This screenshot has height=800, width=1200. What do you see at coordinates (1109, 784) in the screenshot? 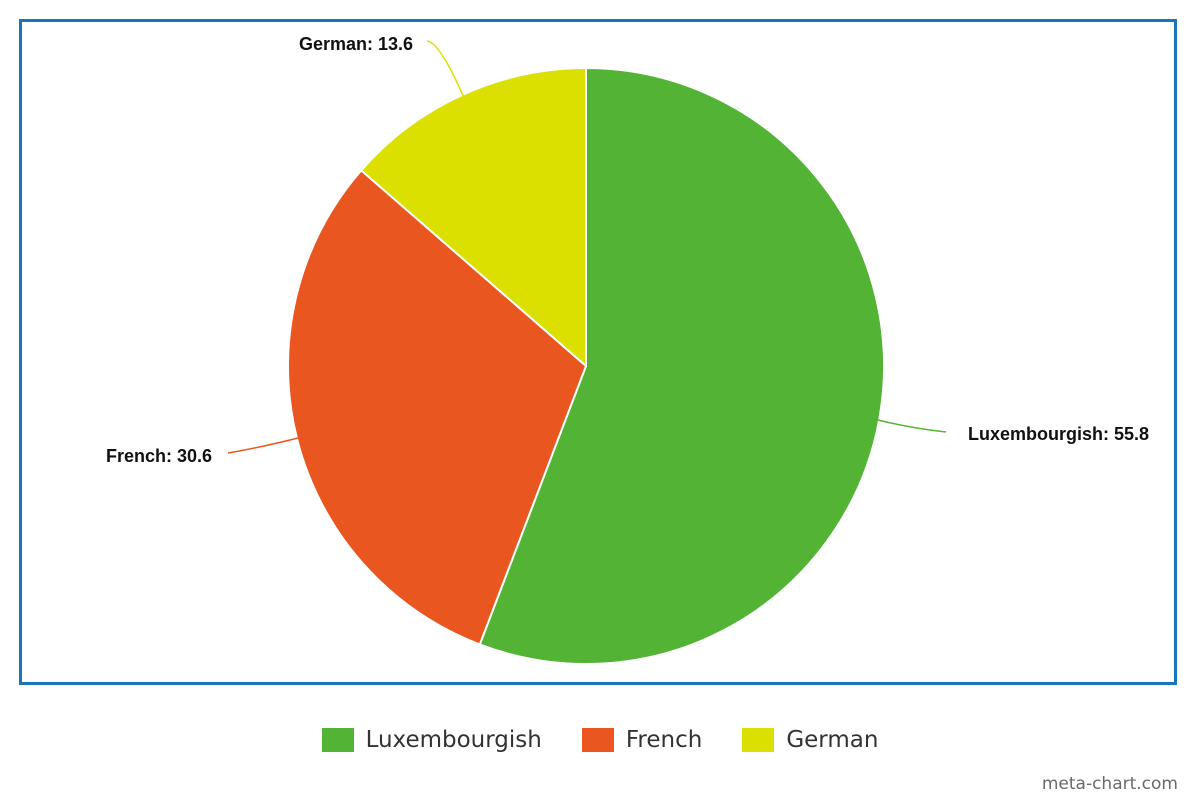
I see `watermark: meta-chart.com` at bounding box center [1109, 784].